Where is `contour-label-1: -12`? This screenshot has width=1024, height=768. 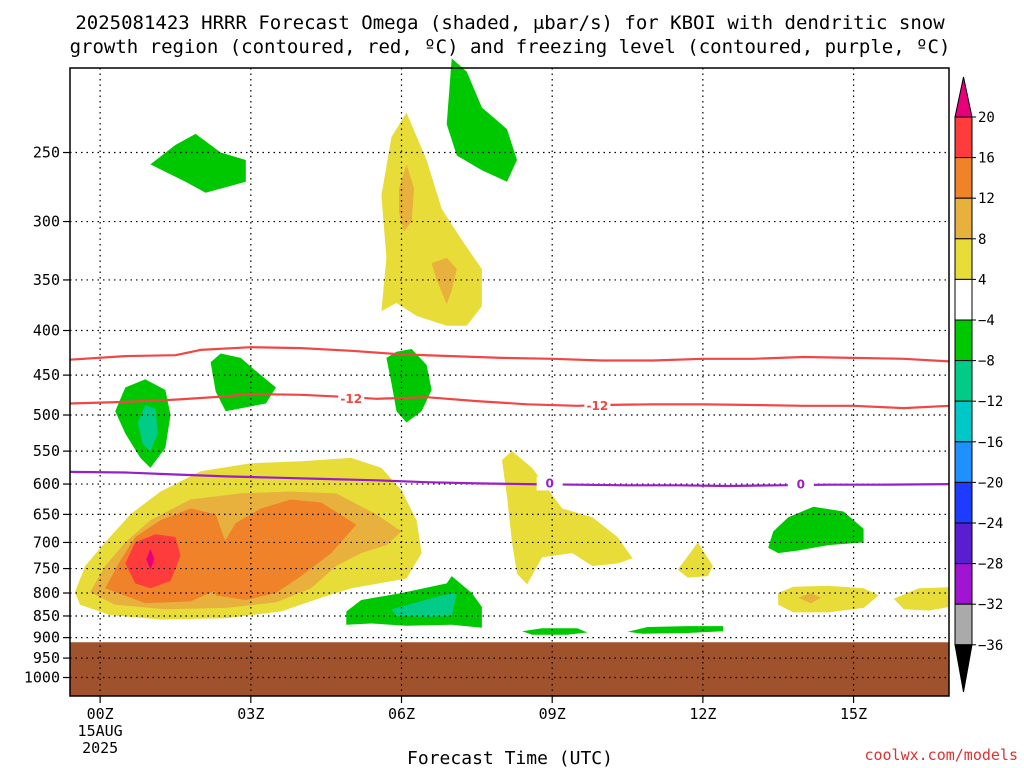 contour-label-1: -12 is located at coordinates (598, 406).